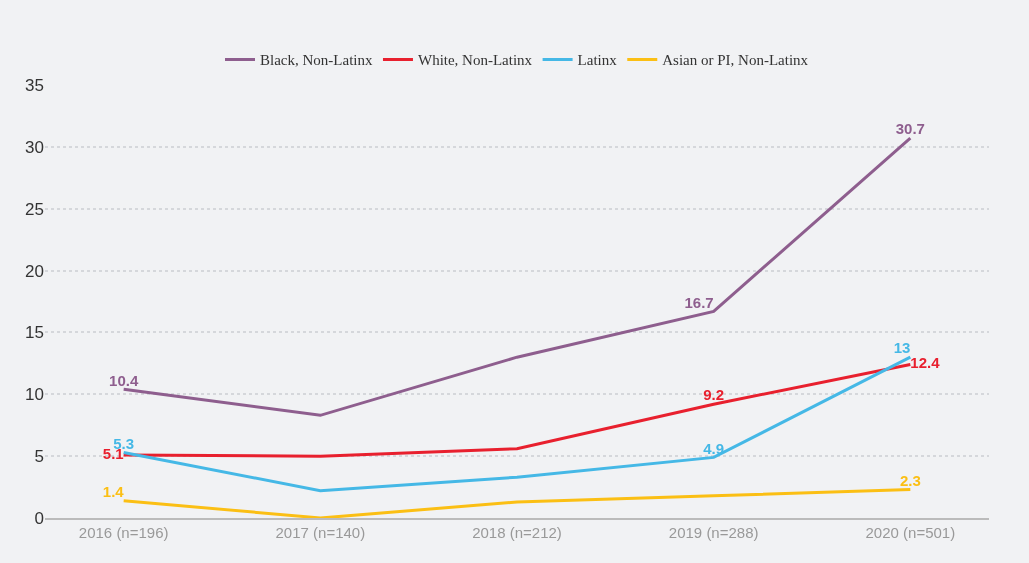 The height and width of the screenshot is (563, 1029). What do you see at coordinates (714, 395) in the screenshot?
I see `data-label: 9.2` at bounding box center [714, 395].